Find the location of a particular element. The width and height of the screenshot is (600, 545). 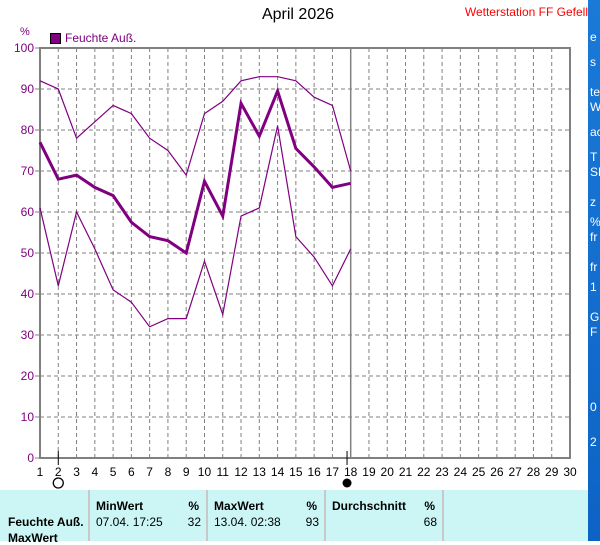

background-text-fragment: SP is located at coordinates (595, 172).